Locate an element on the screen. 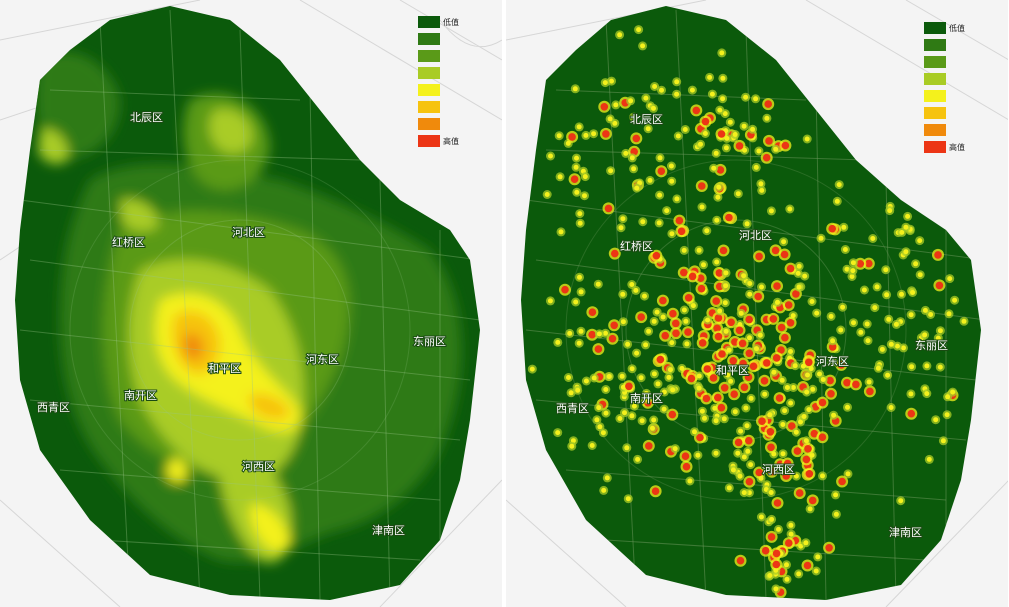 Image resolution: width=1009 pixels, height=607 pixels. label-xiqing: 西青区 is located at coordinates (572, 408).